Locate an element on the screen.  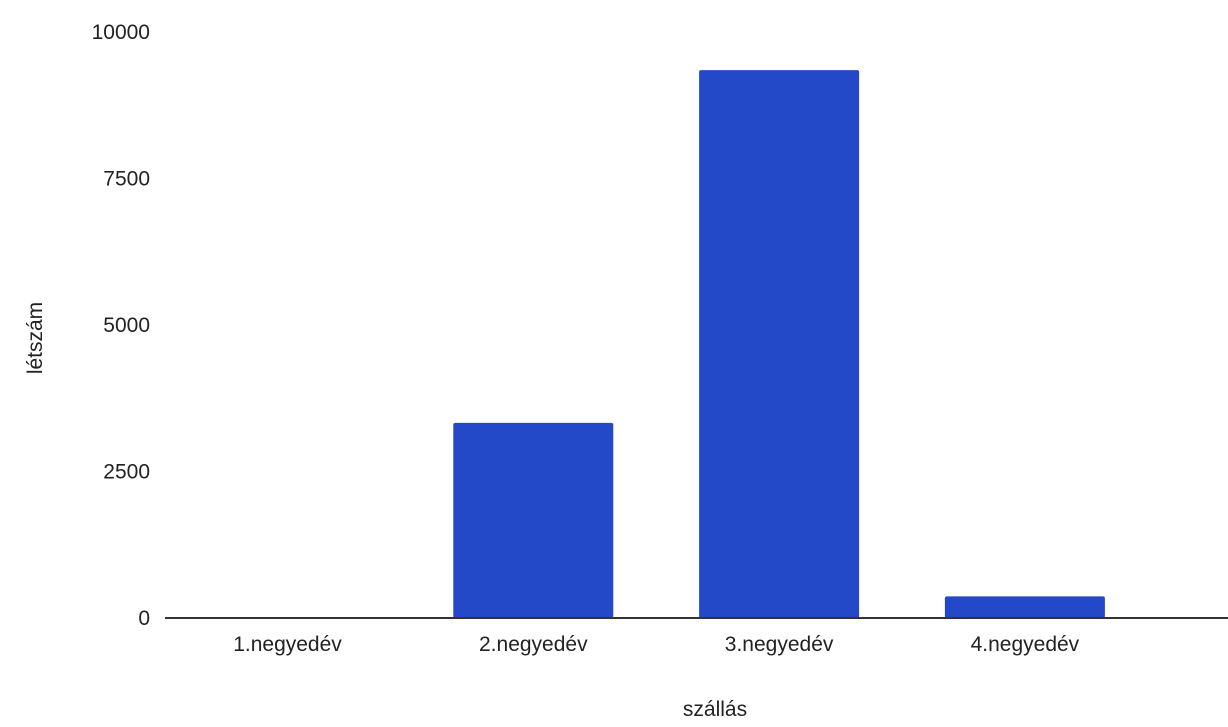
x-ticks-layer: 1.negyedév 2.negyedév 3.negyedév 4.negyedév is located at coordinates (656, 644).